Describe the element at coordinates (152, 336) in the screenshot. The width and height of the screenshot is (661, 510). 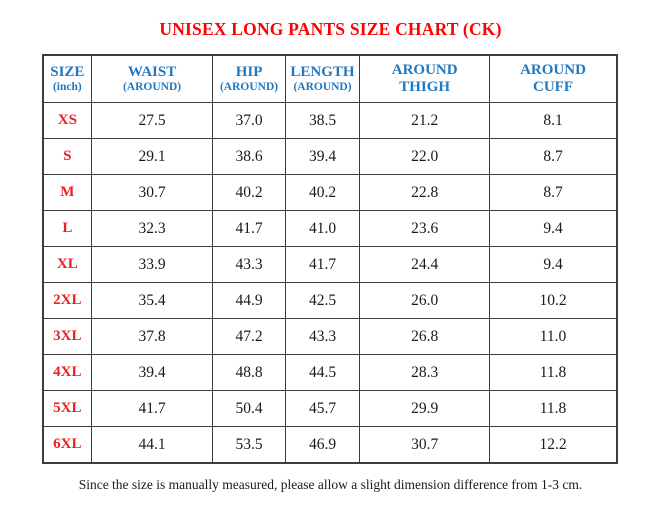
I see `measurement-value: 37.8` at that location.